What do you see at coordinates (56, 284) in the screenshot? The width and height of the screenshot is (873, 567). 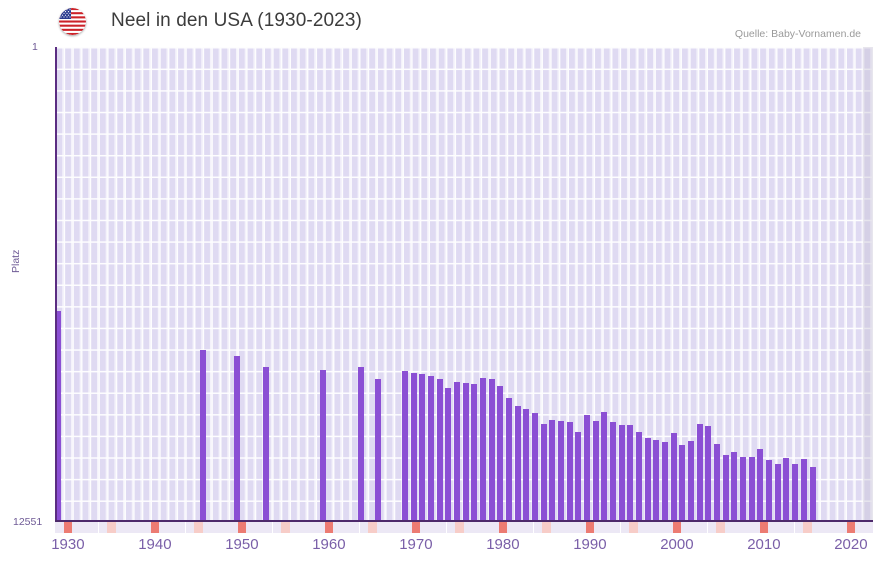 I see `y-axis-line` at bounding box center [56, 284].